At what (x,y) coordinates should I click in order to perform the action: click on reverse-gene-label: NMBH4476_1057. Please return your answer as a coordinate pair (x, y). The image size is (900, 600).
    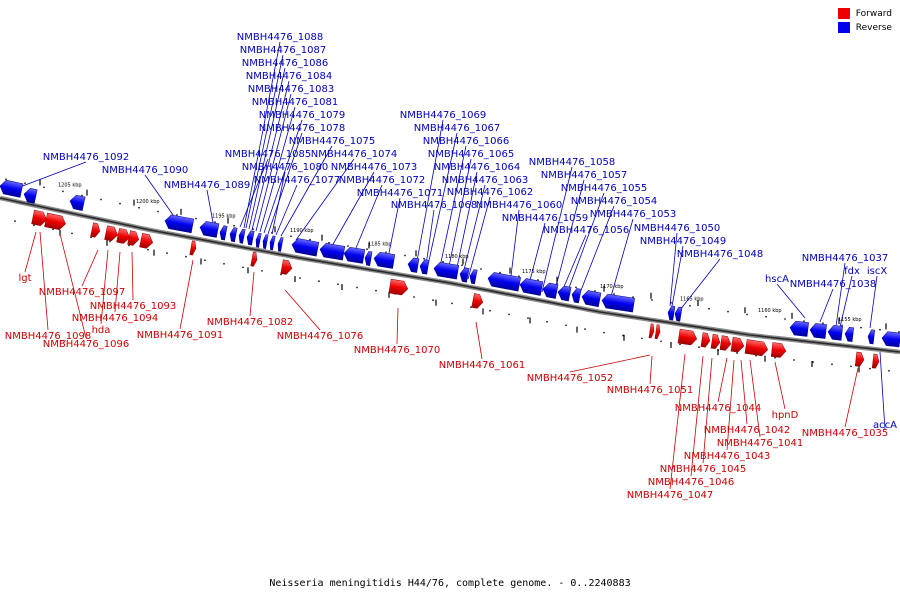
    Looking at the image, I should click on (584, 175).